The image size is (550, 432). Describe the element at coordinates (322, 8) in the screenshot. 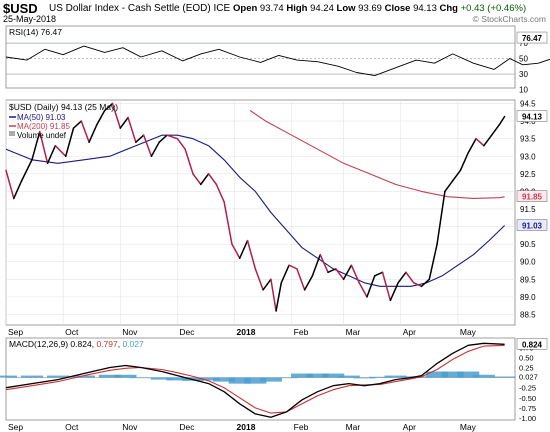

I see `high-value: 94.24` at that location.